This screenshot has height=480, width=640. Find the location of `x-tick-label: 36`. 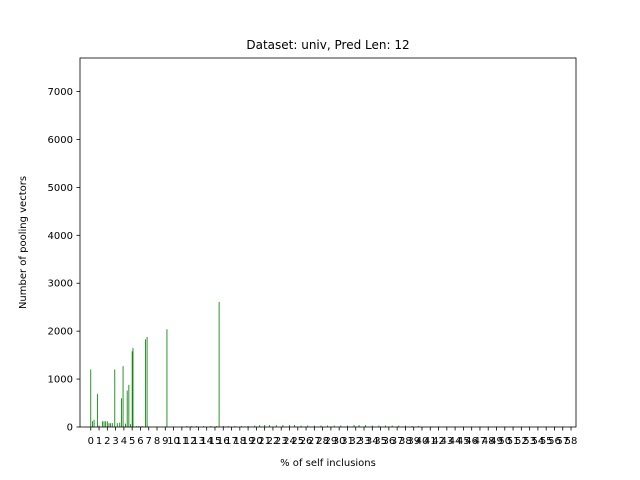

x-tick-label: 36 is located at coordinates (388, 441).